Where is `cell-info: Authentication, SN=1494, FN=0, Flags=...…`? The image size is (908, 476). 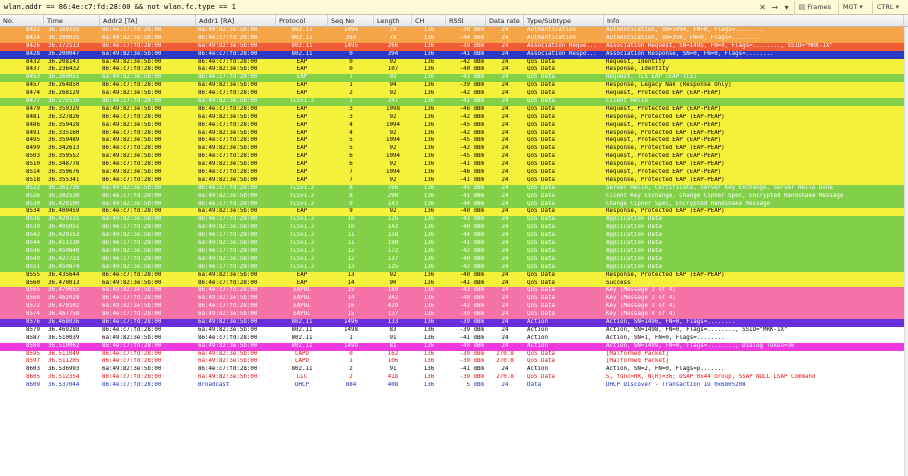 cell-info: Authentication, SN=1494, FN=0, Flags=...… is located at coordinates (685, 30).